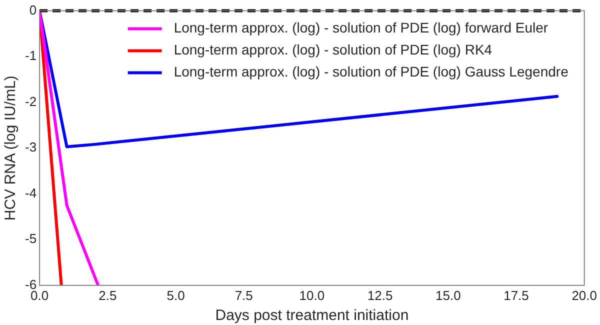  I want to click on x-axis-title: Days post treatment initiation, so click(312, 315).